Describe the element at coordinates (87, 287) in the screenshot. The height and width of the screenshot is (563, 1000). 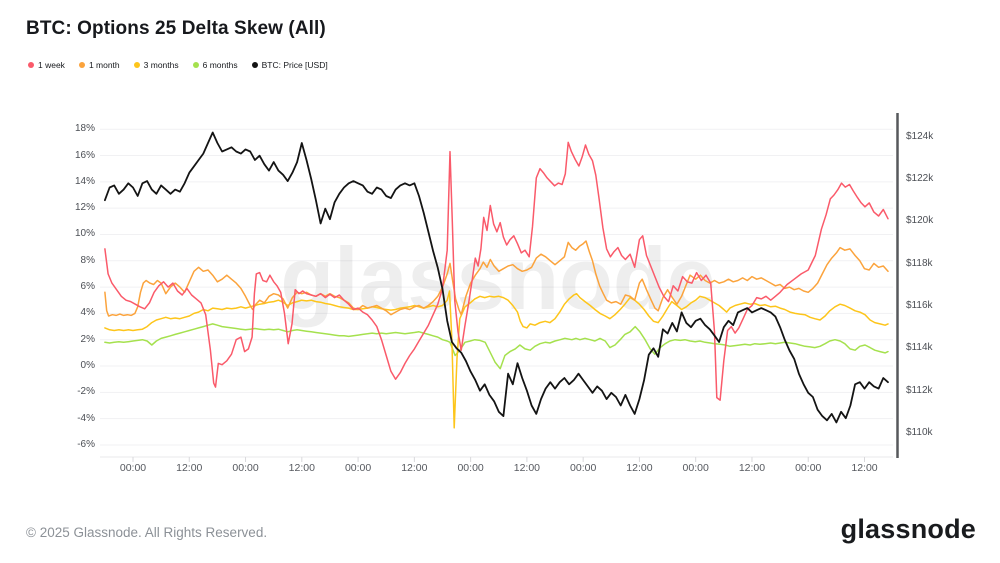
I see `left-axis-tick-label: 6%` at that location.